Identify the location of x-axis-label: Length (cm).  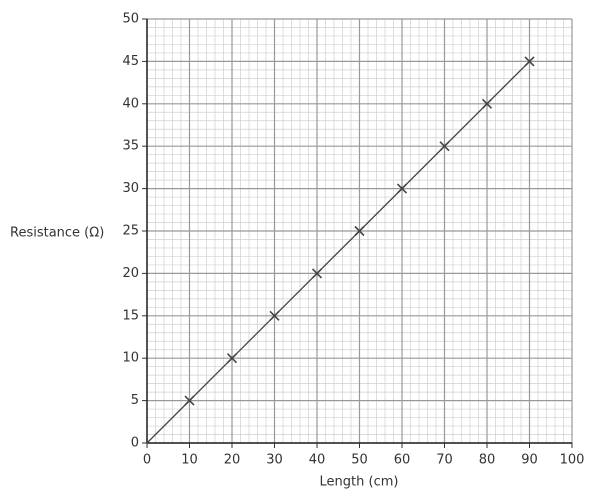
(359, 482).